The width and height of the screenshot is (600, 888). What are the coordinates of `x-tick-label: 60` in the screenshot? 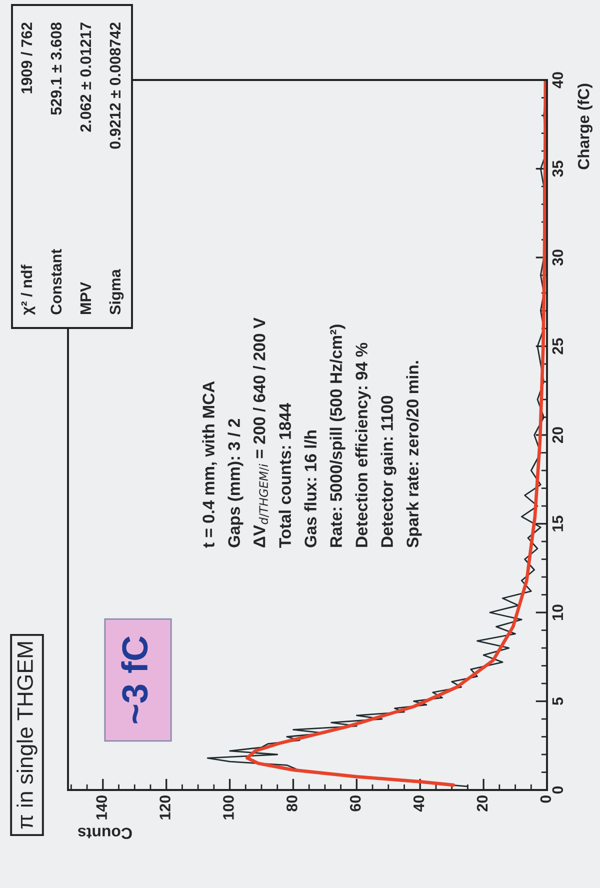 It's located at (355, 803).